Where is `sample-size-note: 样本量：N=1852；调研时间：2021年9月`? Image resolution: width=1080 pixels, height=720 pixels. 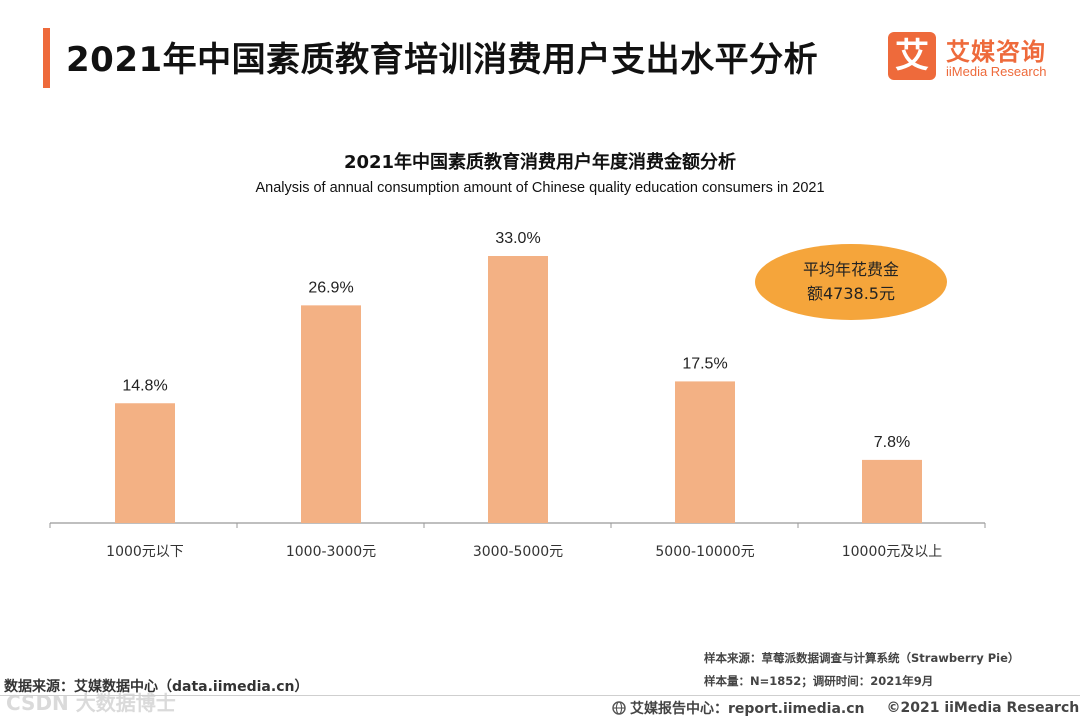
sample-size-note: 样本量：N=1852；调研时间：2021年9月 is located at coordinates (819, 681).